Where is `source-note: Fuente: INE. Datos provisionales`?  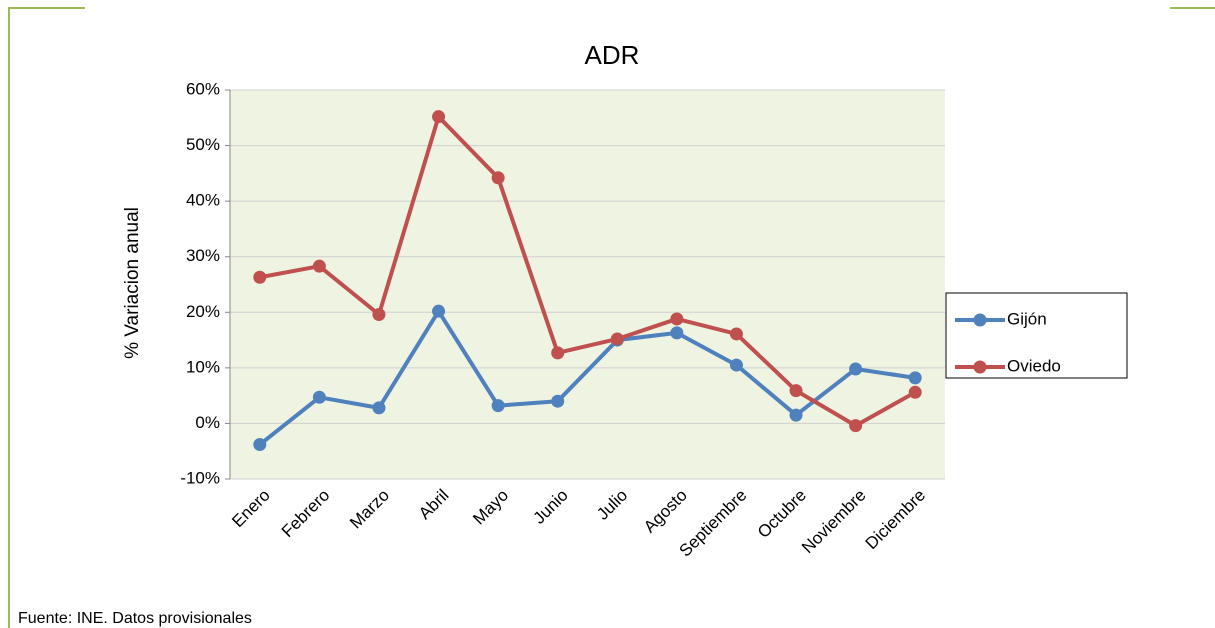 source-note: Fuente: INE. Datos provisionales is located at coordinates (135, 618).